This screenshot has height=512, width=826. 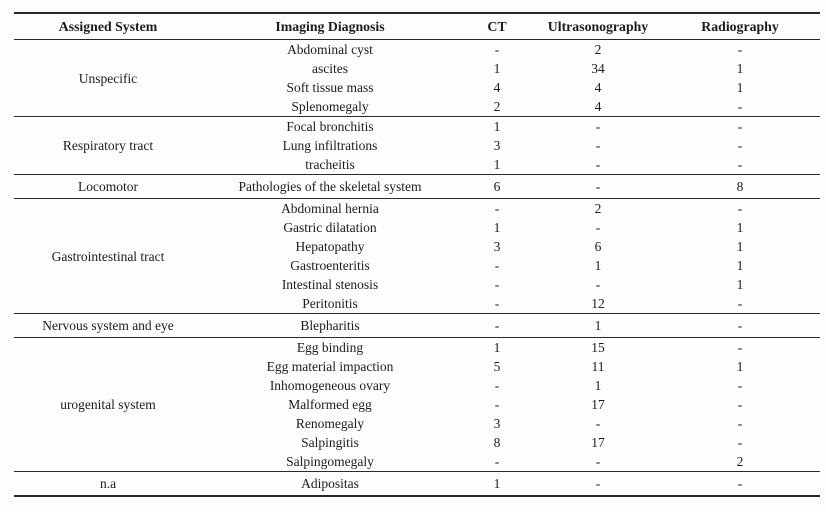 What do you see at coordinates (511, 265) in the screenshot?
I see `table-row: Gastroenteritis - 1 1` at bounding box center [511, 265].